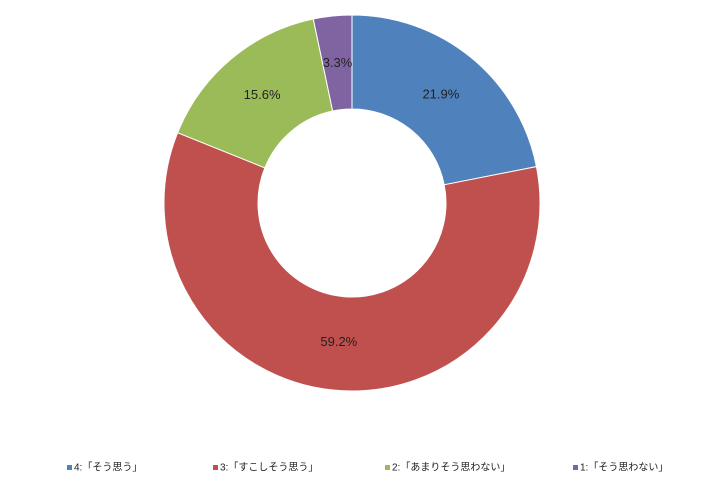 The image size is (716, 498). What do you see at coordinates (440, 93) in the screenshot?
I see `data-label: 21.9%` at bounding box center [440, 93].